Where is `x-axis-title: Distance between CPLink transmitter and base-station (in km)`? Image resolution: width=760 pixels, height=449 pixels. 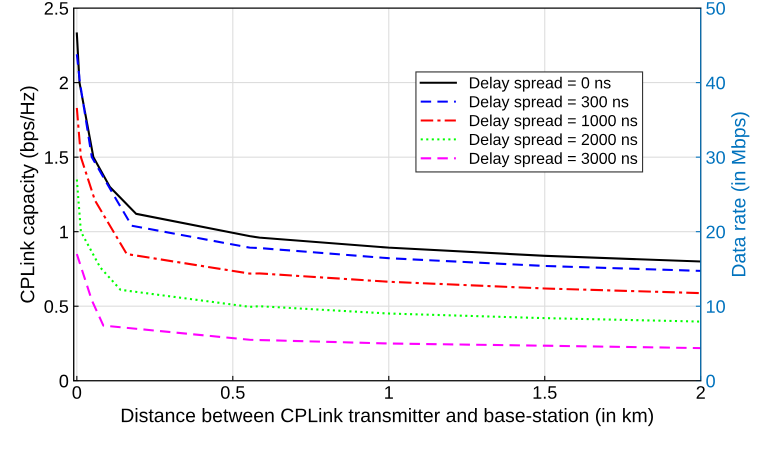 x-axis-title: Distance between CPLink transmitter and base-station (in km) is located at coordinates (387, 417).